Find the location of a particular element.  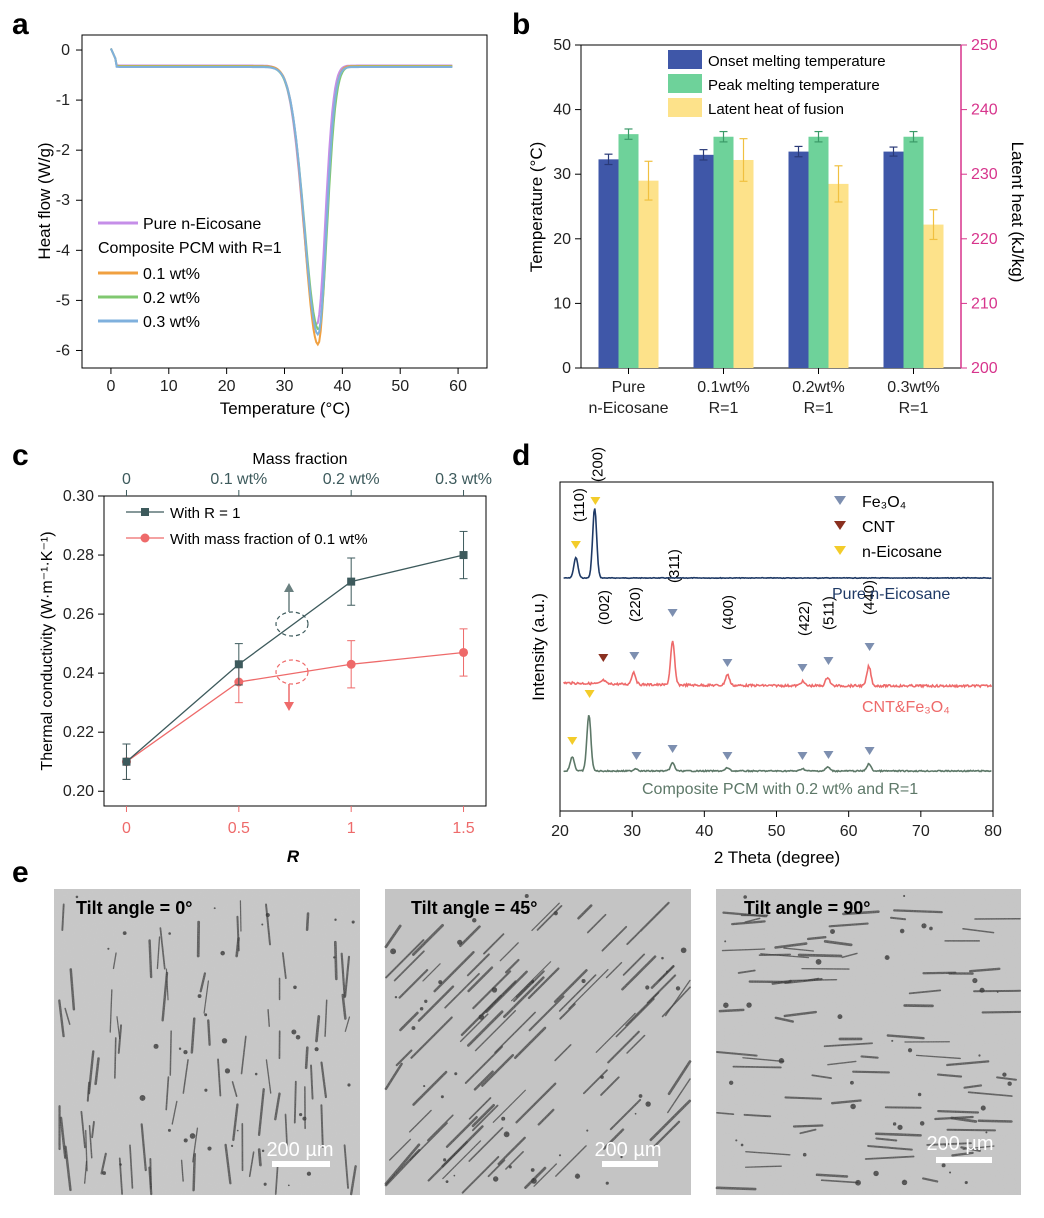

xrd-label-cnt: CNT&Fe₃O₄ is located at coordinates (906, 707).